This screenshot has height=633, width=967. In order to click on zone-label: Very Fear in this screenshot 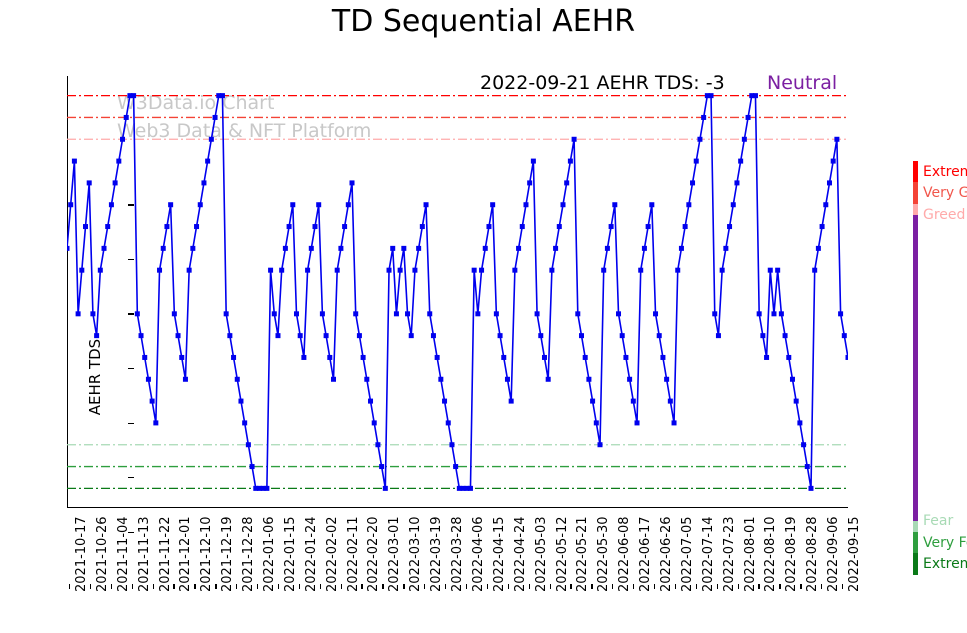, I will do `click(945, 542)`.